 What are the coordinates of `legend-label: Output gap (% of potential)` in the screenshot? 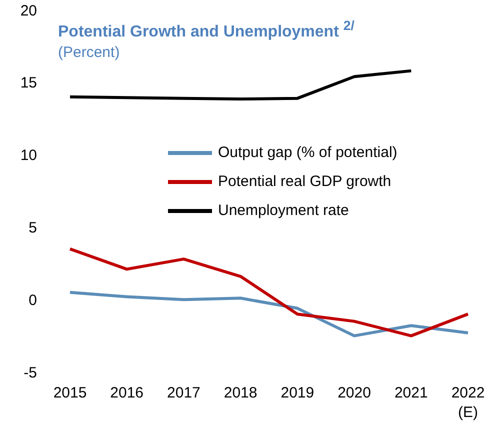 It's located at (308, 153).